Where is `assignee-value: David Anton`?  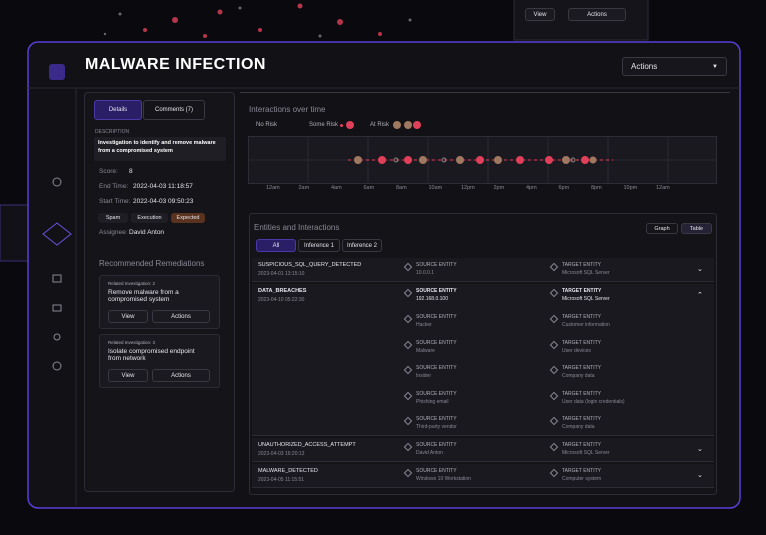
assignee-value: David Anton is located at coordinates (147, 232).